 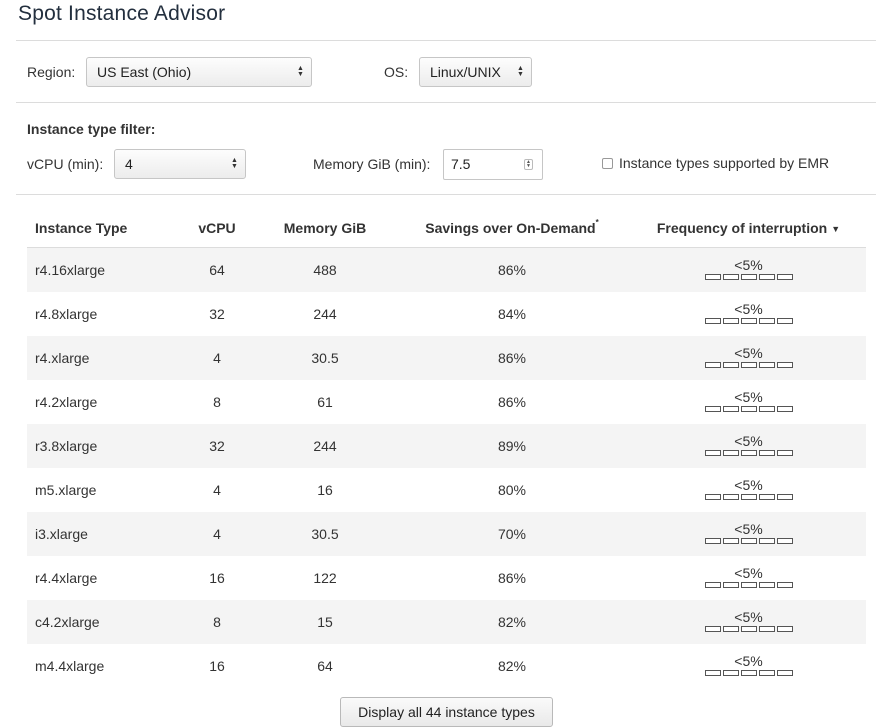 What do you see at coordinates (325, 622) in the screenshot?
I see `memory-cell: 15` at bounding box center [325, 622].